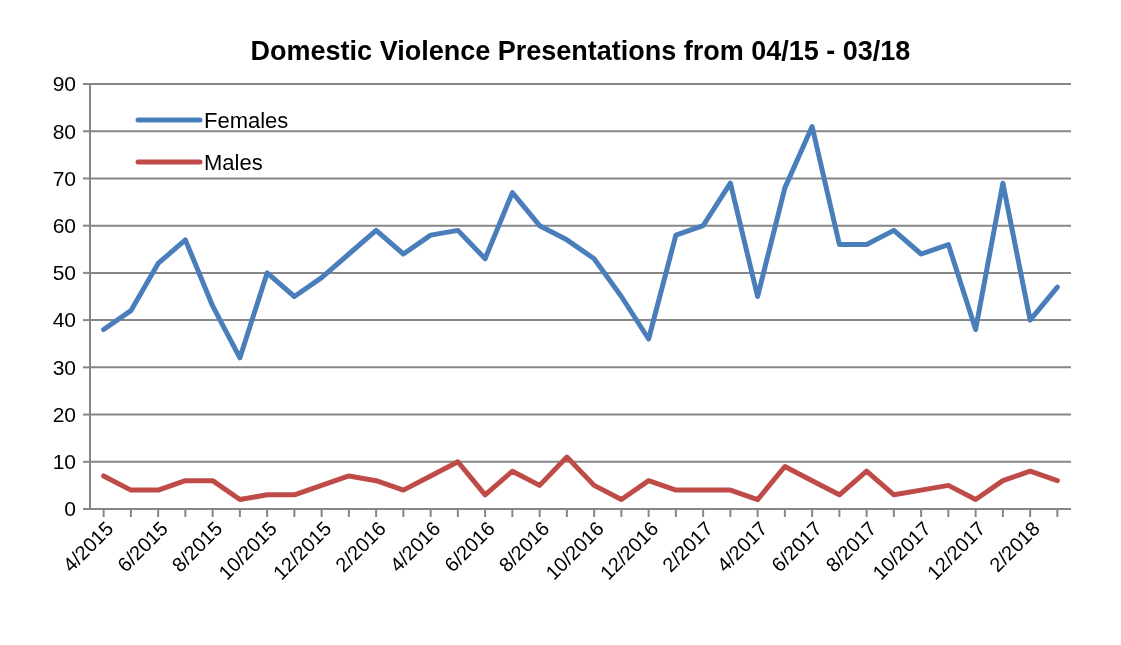  Describe the element at coordinates (64, 320) in the screenshot. I see `y-tick-label: 40` at that location.